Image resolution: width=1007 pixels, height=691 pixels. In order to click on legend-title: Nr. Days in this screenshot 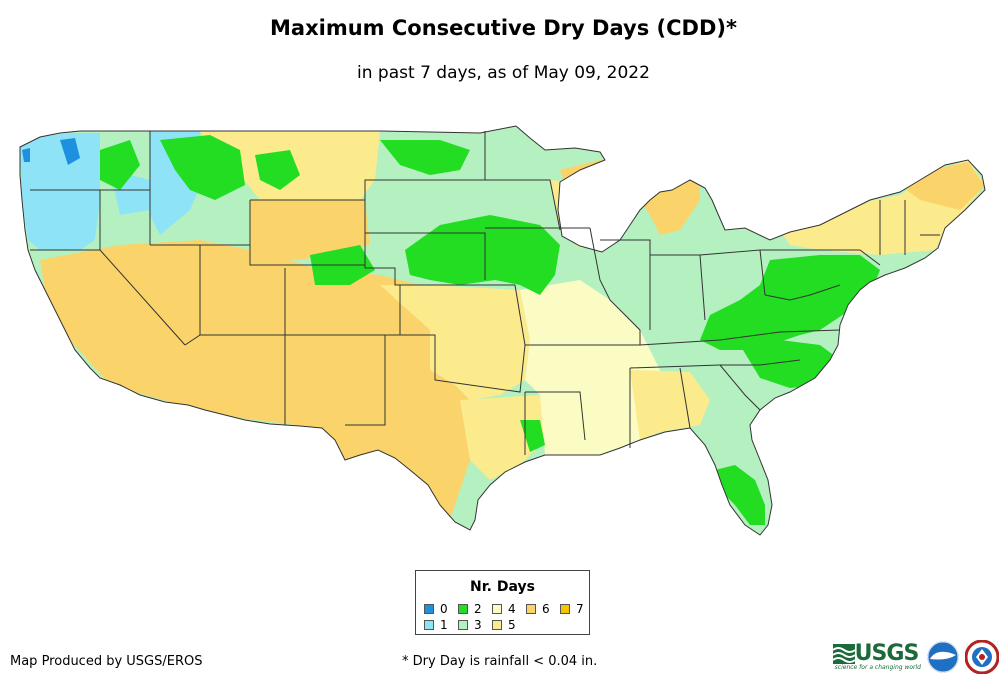, I will do `click(502, 587)`.